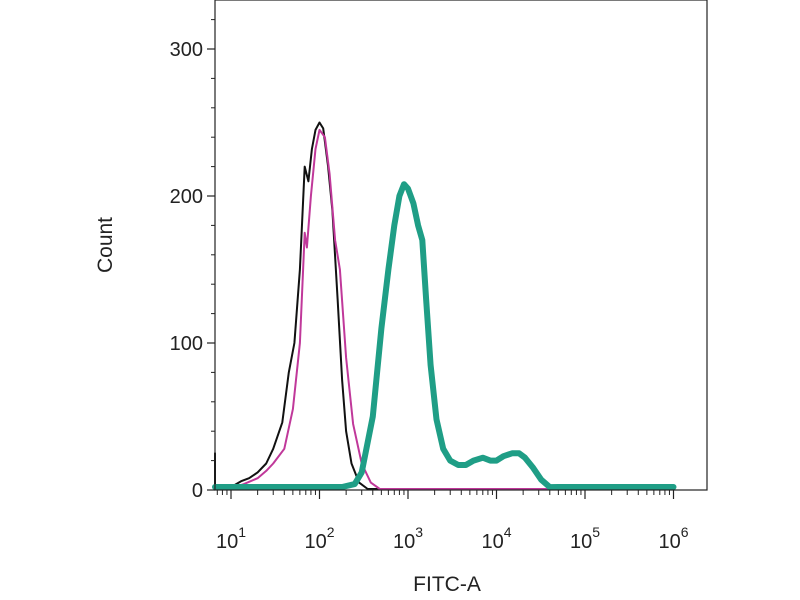 This screenshot has height=600, width=800. Describe the element at coordinates (186, 50) in the screenshot. I see `y-tick-label: 300` at that location.